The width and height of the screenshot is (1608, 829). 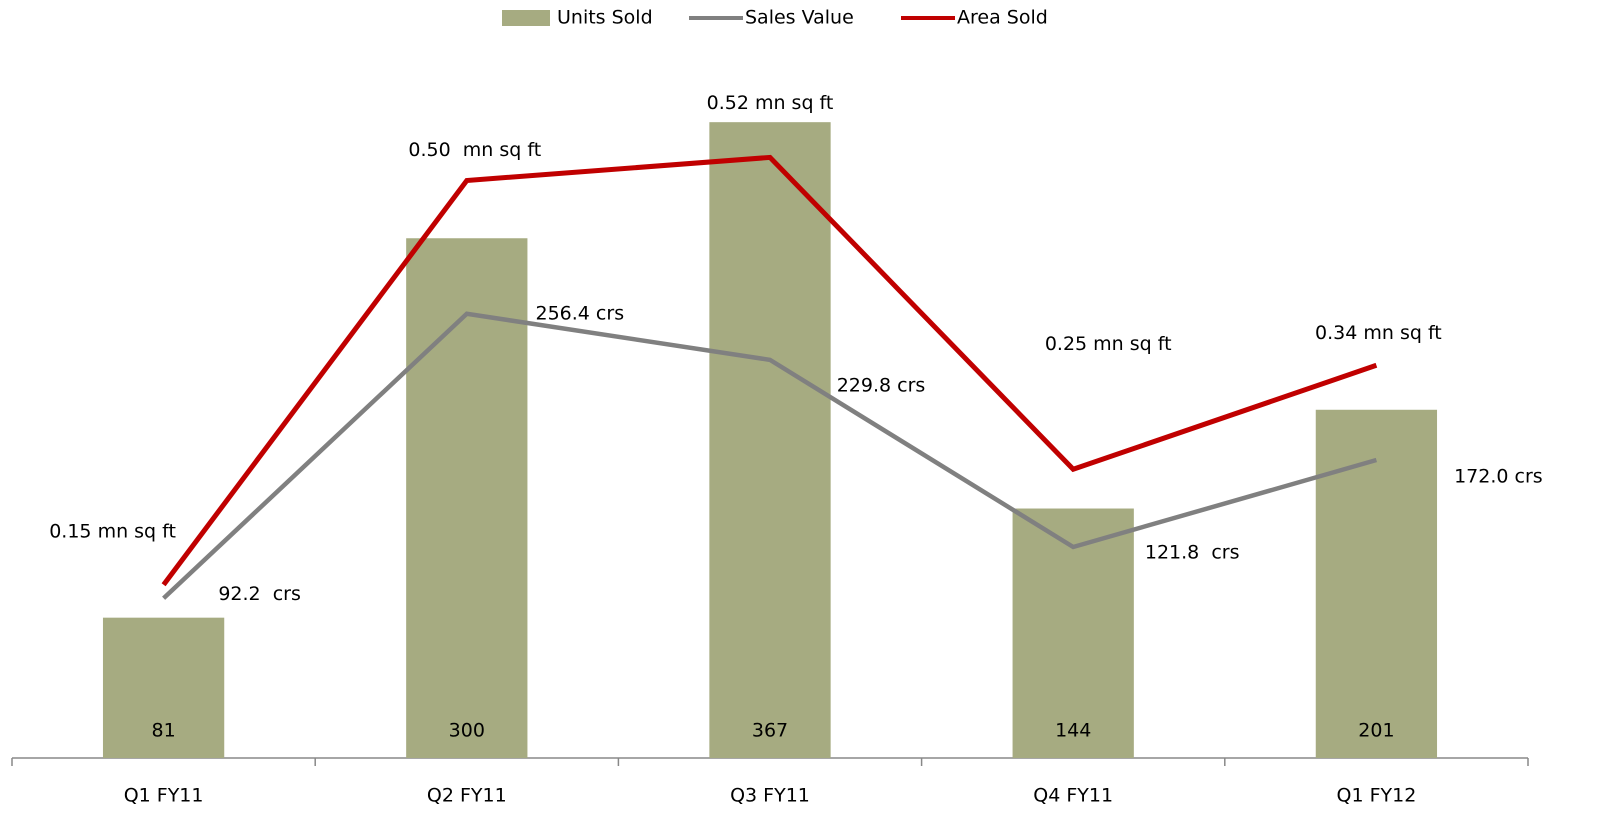 What do you see at coordinates (770, 796) in the screenshot?
I see `x-tick-label: Q3 FY11` at bounding box center [770, 796].